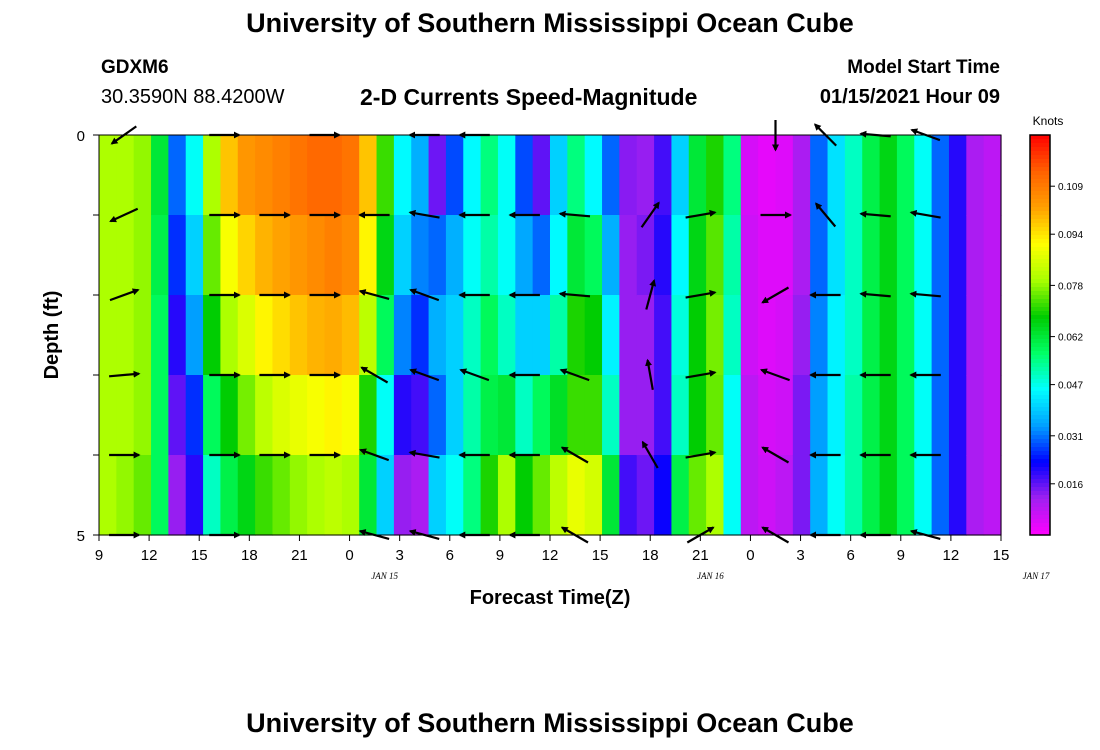  I want to click on model-start-label: Model Start Time, so click(923, 67).